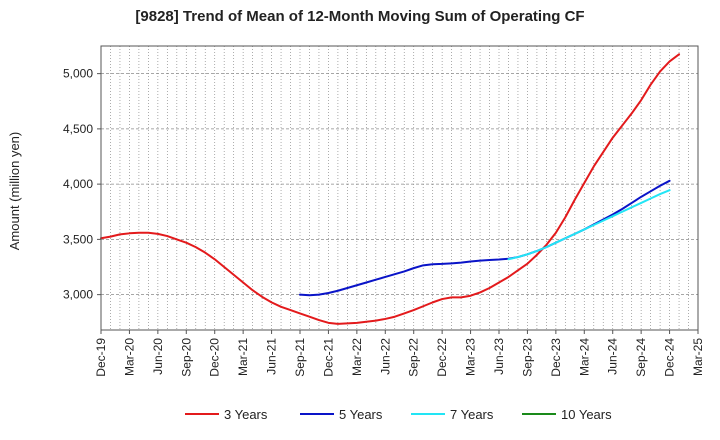 The image size is (720, 440). What do you see at coordinates (698, 357) in the screenshot?
I see `x-tick-label: Mar-25` at bounding box center [698, 357].